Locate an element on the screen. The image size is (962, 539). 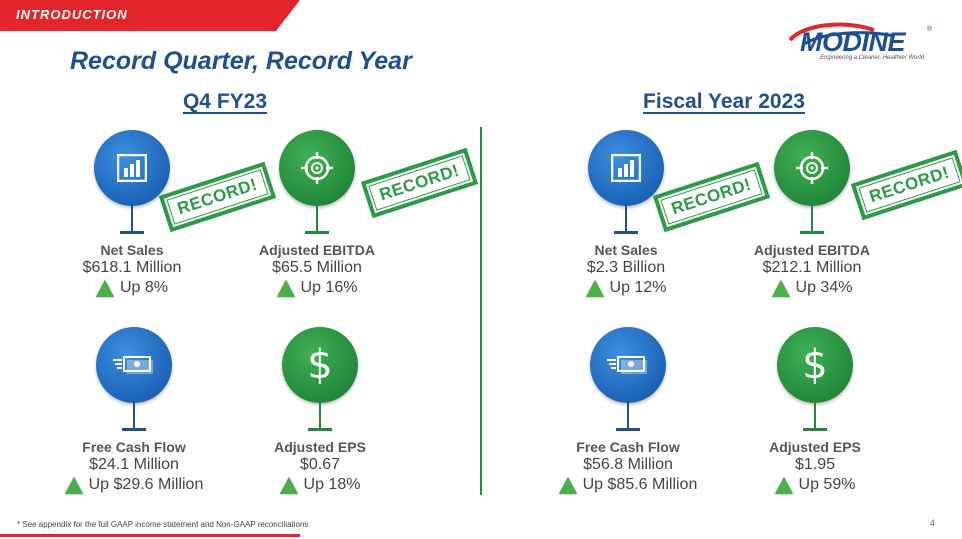
metric-value: $0.67 is located at coordinates (320, 464).